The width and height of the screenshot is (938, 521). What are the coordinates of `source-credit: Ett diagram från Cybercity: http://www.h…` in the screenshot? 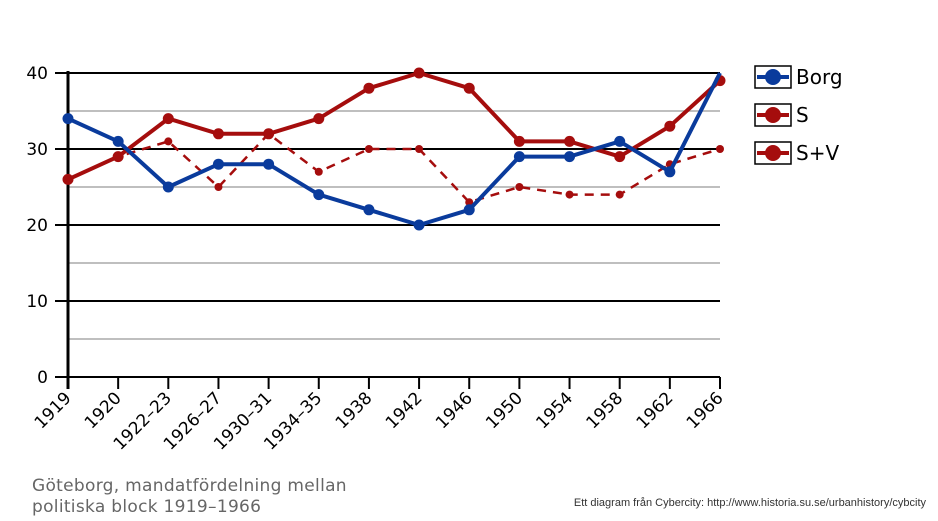 It's located at (749, 503).